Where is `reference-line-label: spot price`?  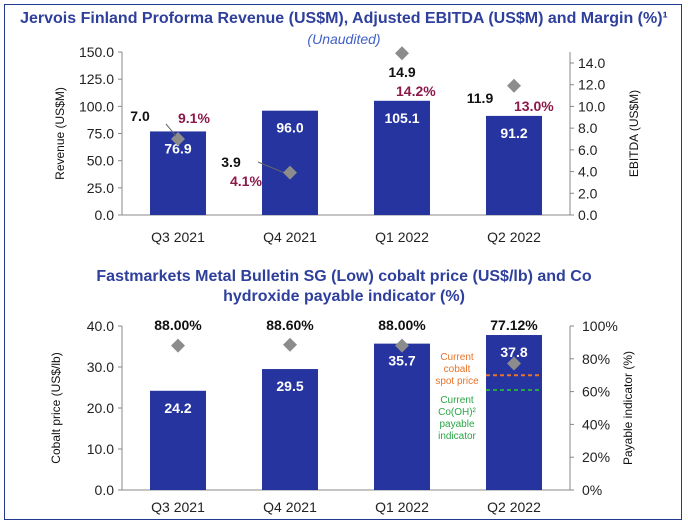 reference-line-label: spot price is located at coordinates (457, 381).